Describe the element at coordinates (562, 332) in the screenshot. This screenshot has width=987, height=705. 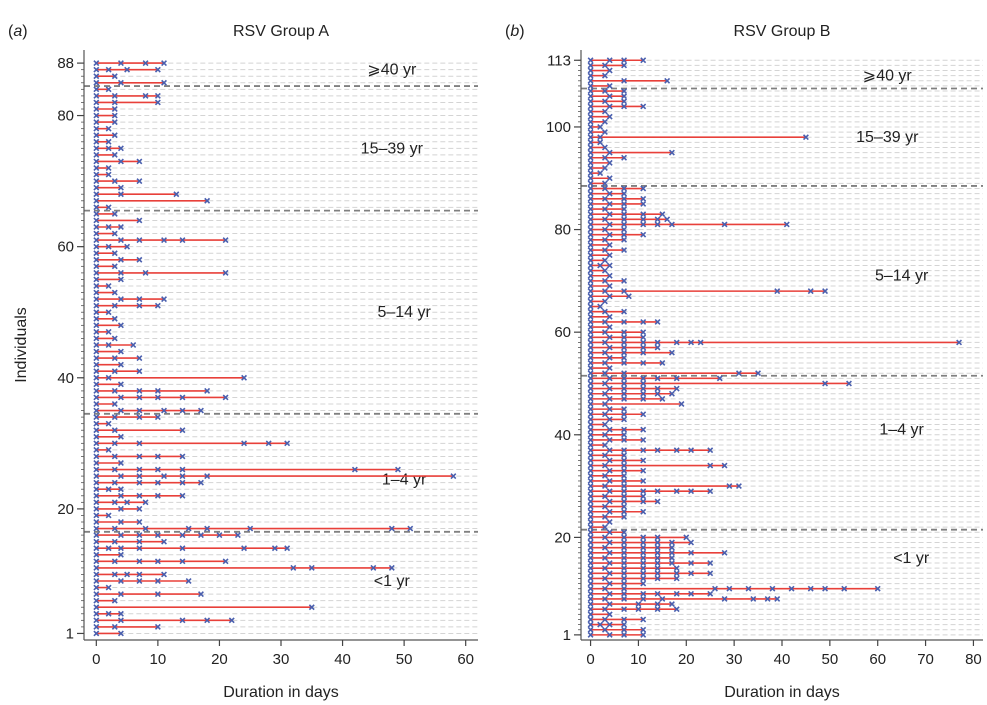
I see `y-tick-label: 60` at that location.